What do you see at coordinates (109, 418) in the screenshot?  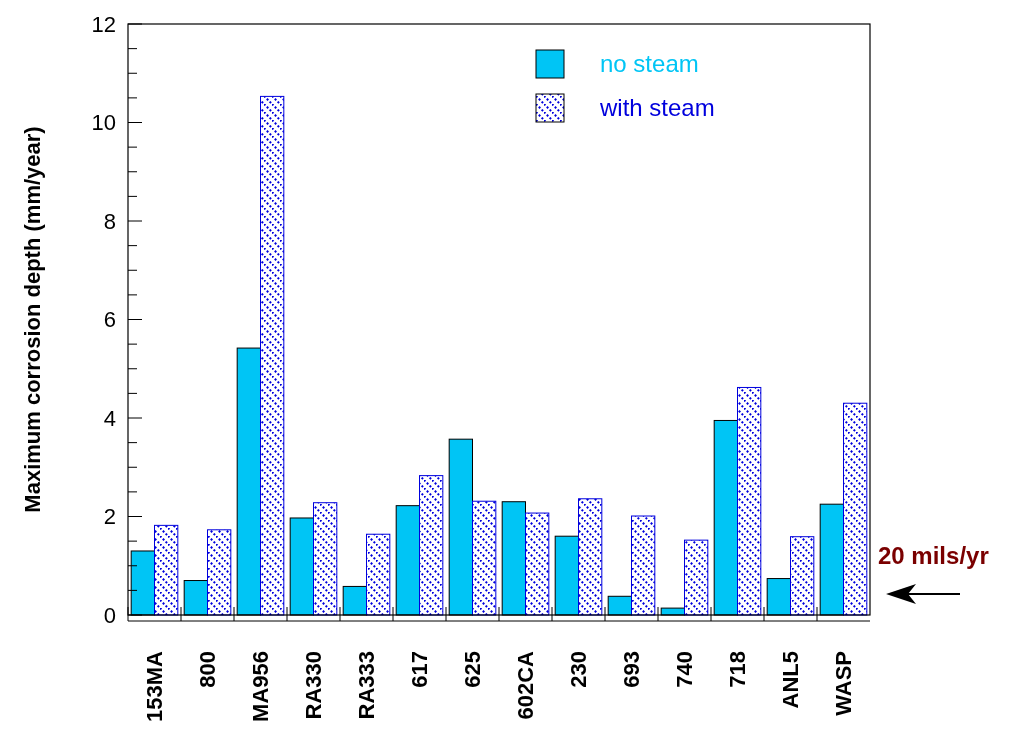 I see `y-tick-label: 4` at bounding box center [109, 418].